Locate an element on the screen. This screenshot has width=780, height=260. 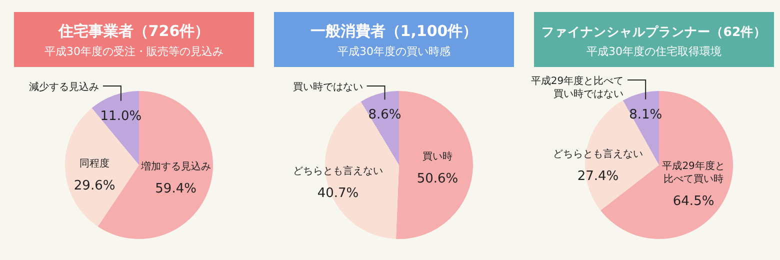
chart-subtitle: 平成30年度の買い時感 is located at coordinates (394, 51).